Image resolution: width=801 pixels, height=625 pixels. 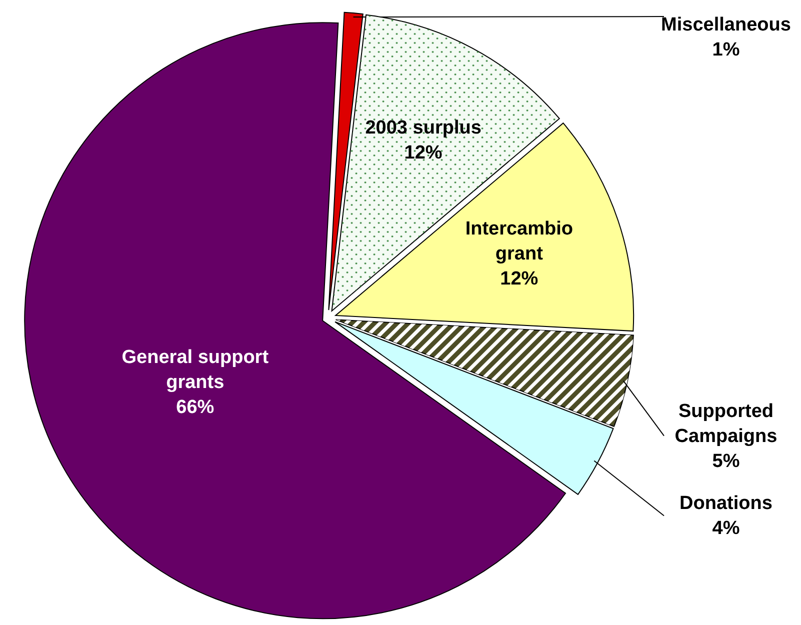 I want to click on data-label: 4%, so click(x=726, y=529).